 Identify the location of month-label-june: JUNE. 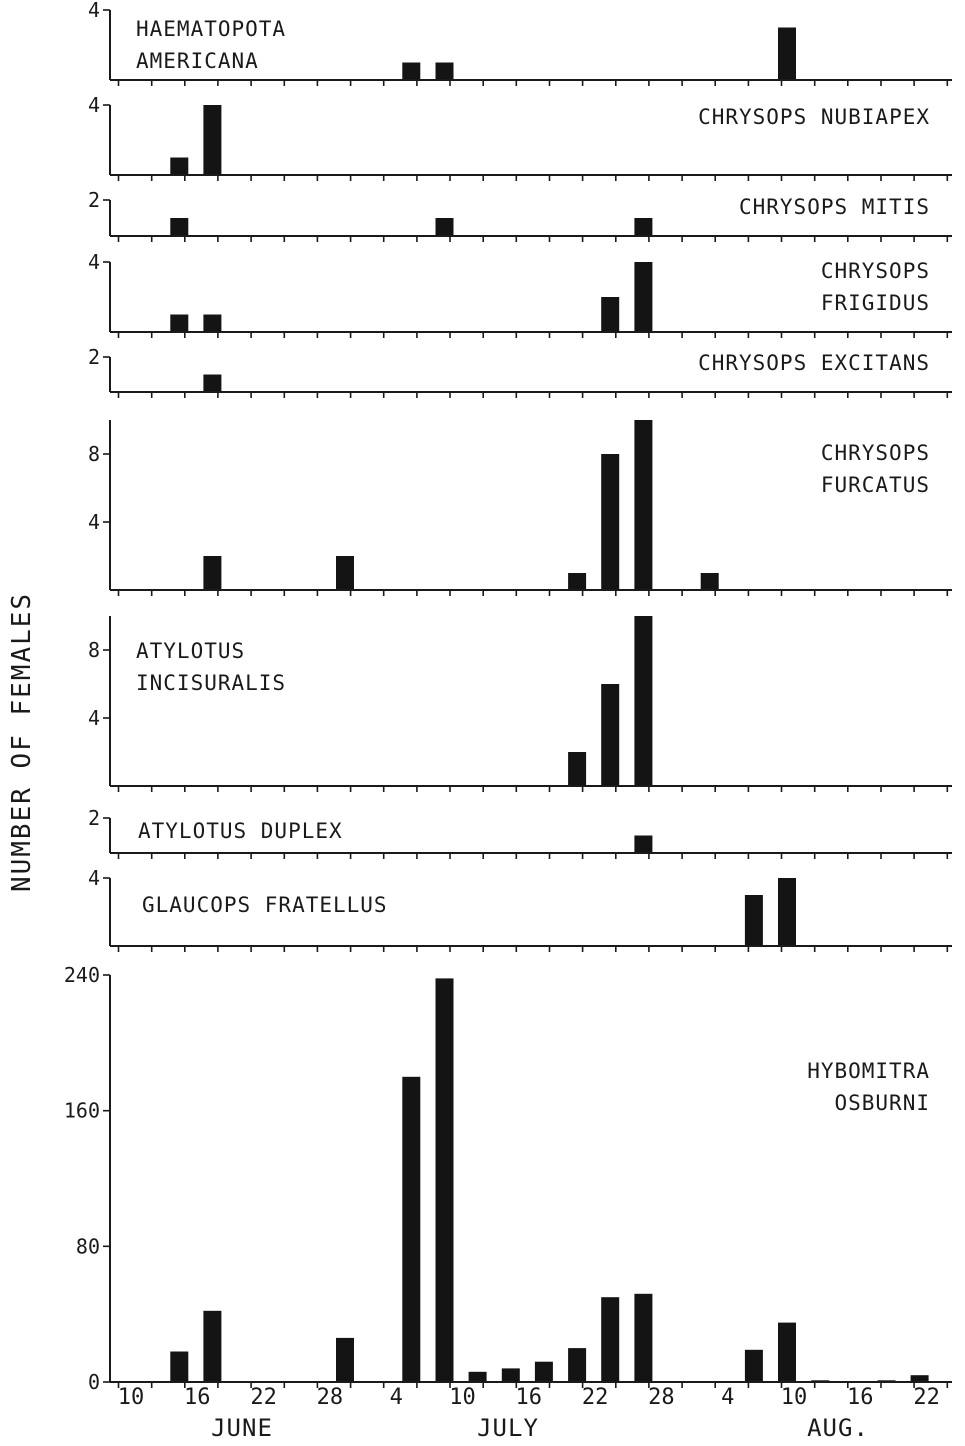
(242, 1428).